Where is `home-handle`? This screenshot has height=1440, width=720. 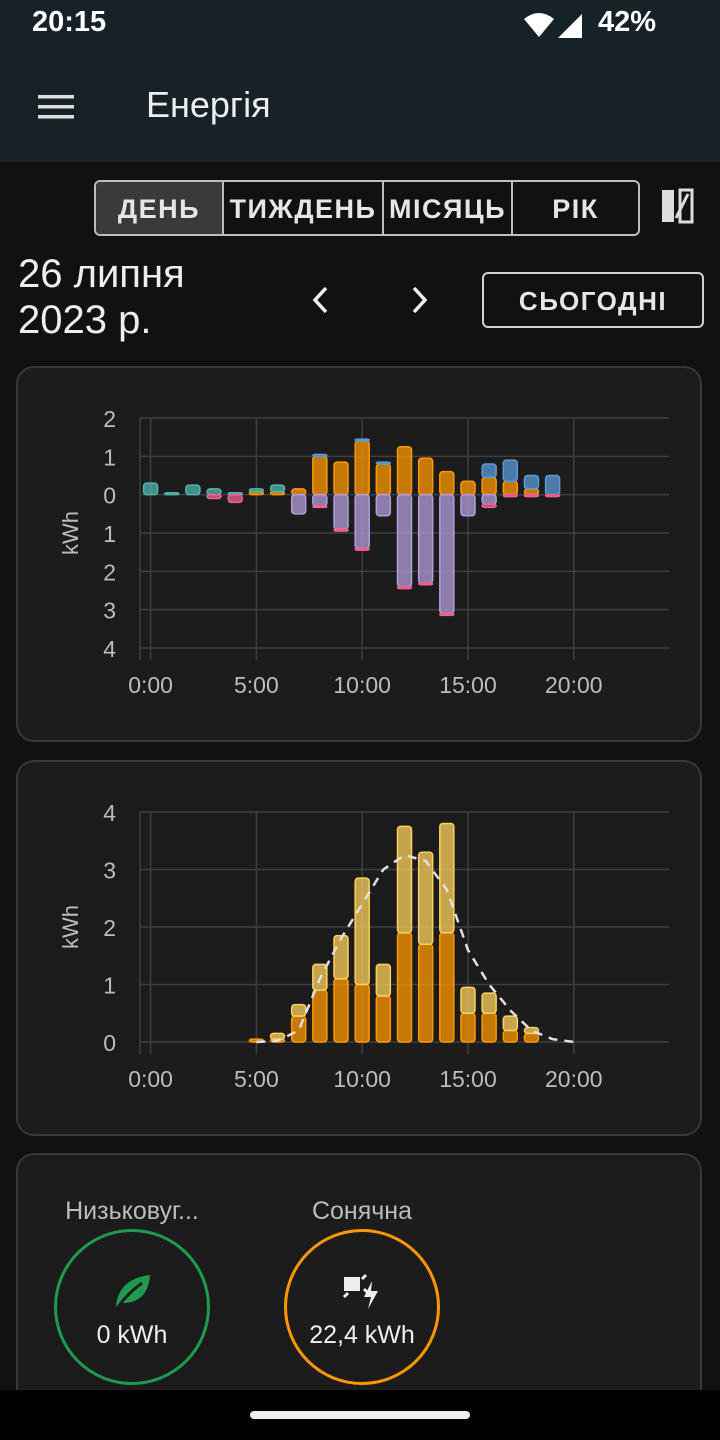 home-handle is located at coordinates (360, 1415).